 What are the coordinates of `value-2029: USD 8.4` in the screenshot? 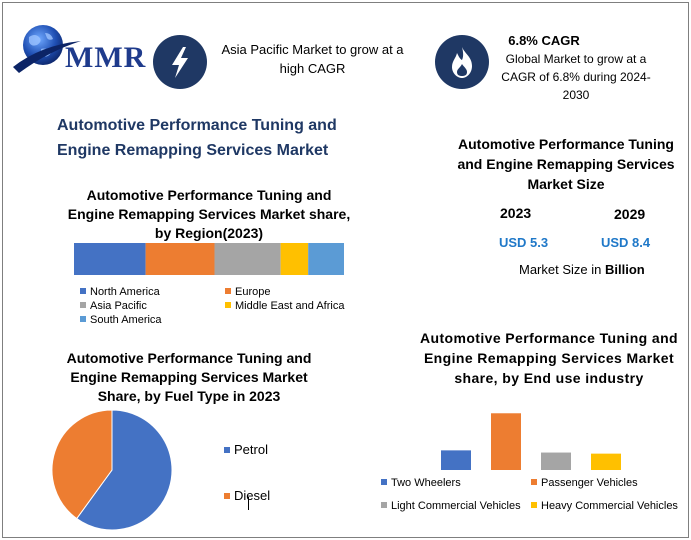 It's located at (626, 242).